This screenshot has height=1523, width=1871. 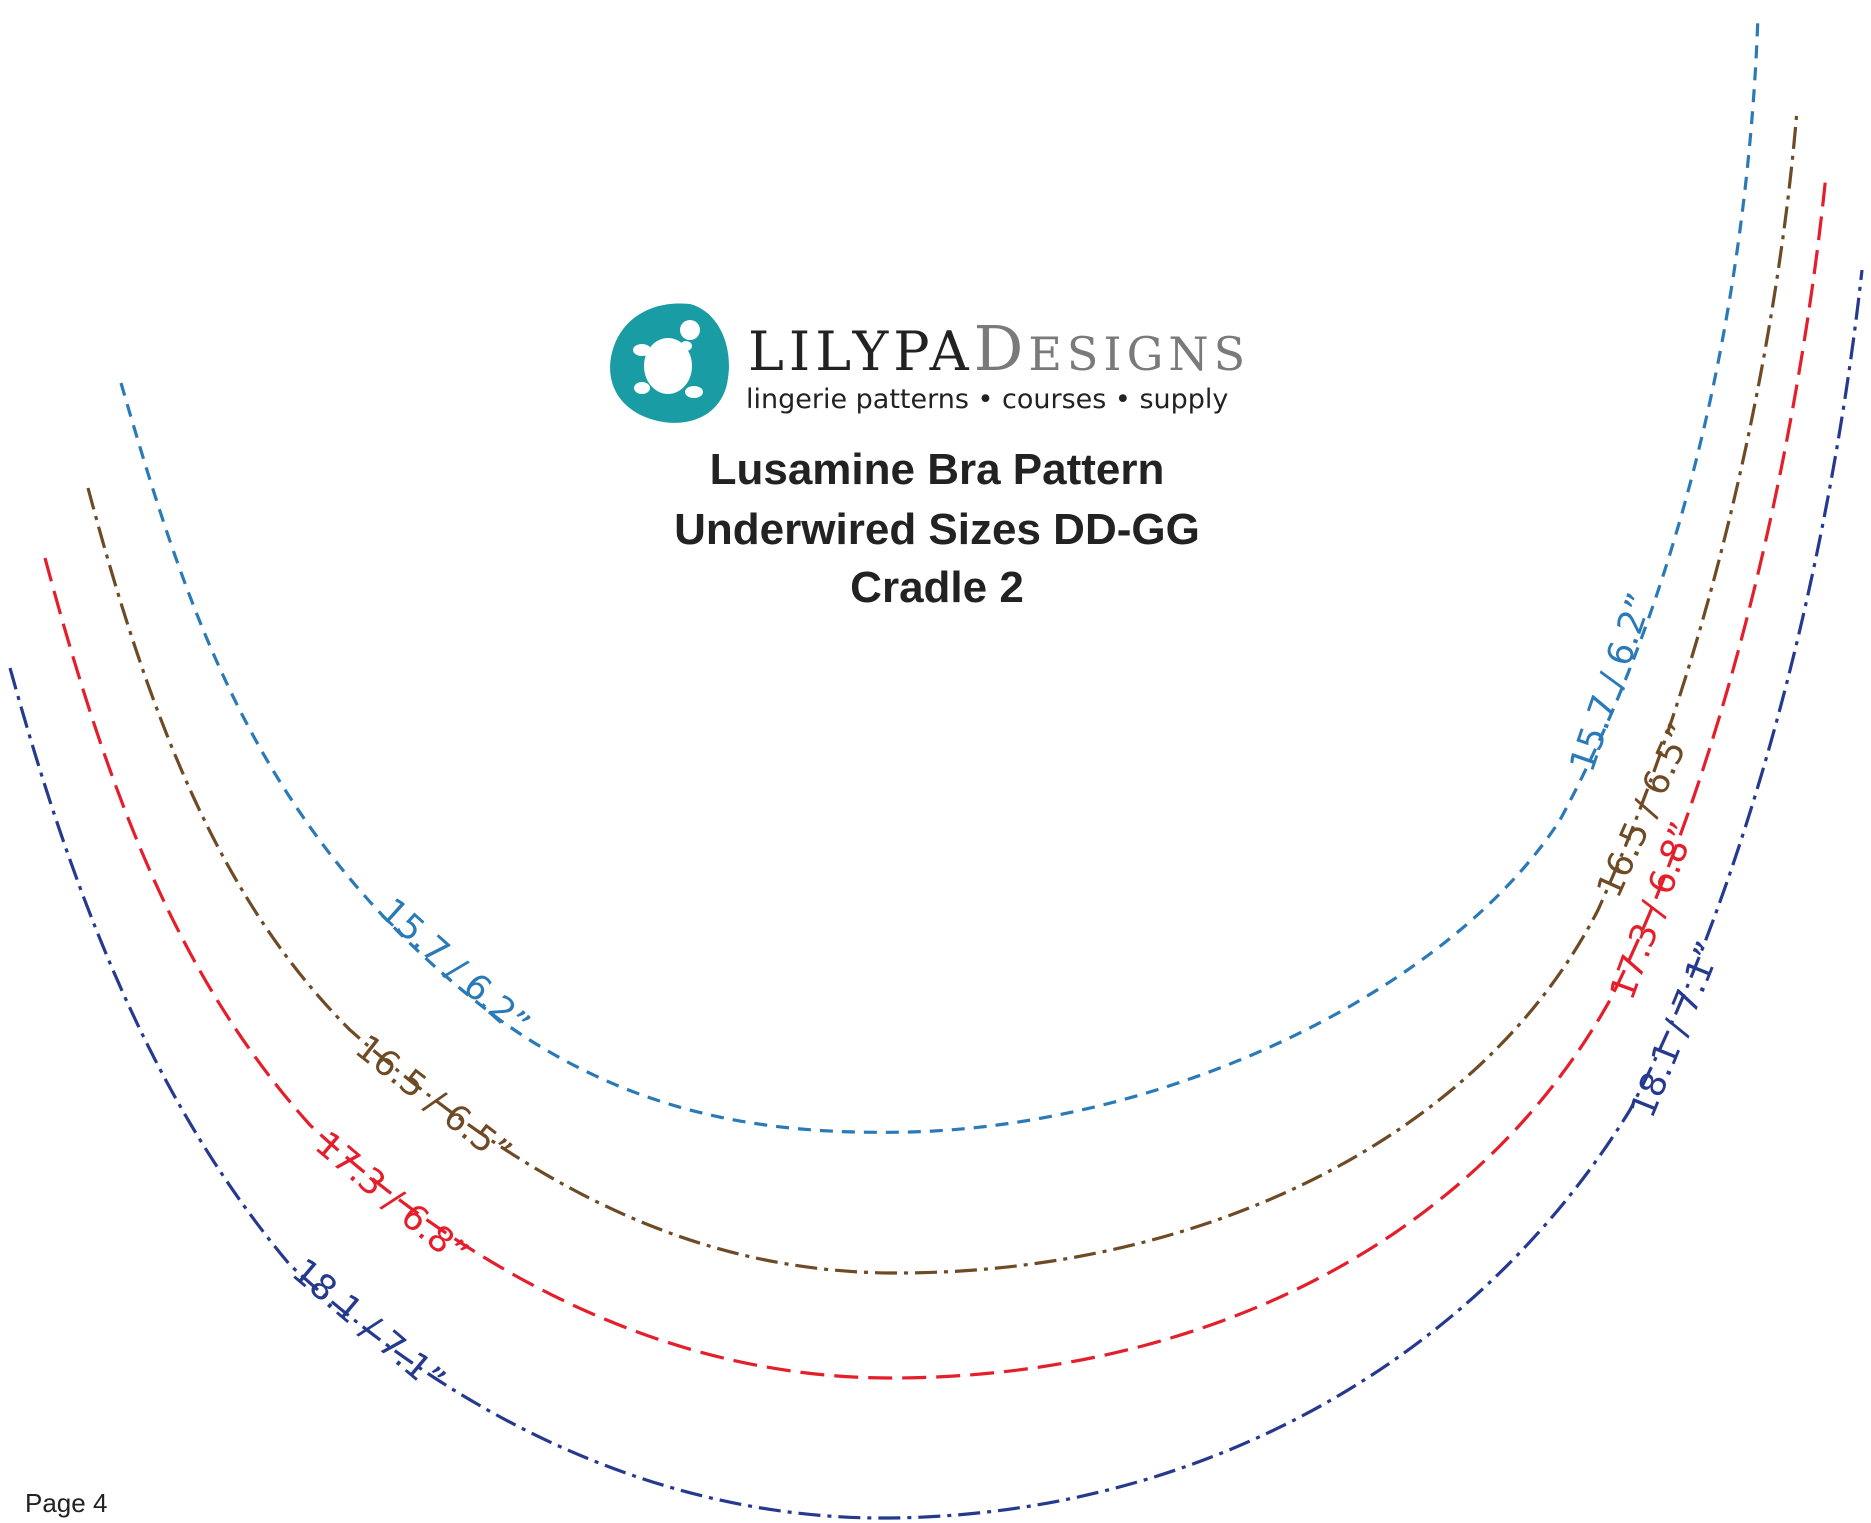 What do you see at coordinates (999, 348) in the screenshot?
I see `brand-name: LILYPADESIGNS` at bounding box center [999, 348].